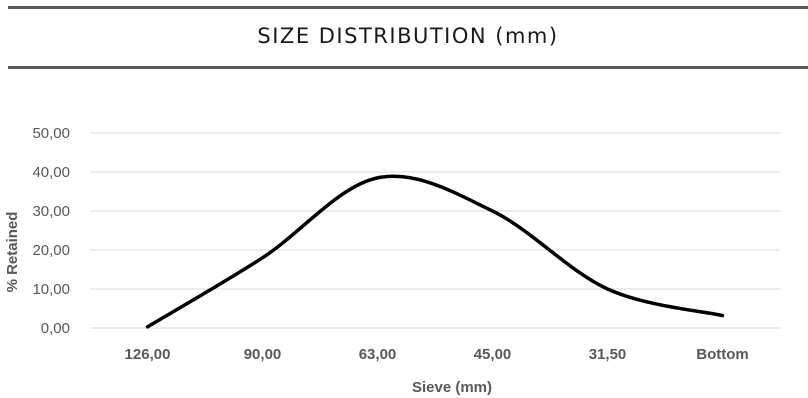 The image size is (808, 398). I want to click on y-tick-label: 10,00, so click(51, 289).